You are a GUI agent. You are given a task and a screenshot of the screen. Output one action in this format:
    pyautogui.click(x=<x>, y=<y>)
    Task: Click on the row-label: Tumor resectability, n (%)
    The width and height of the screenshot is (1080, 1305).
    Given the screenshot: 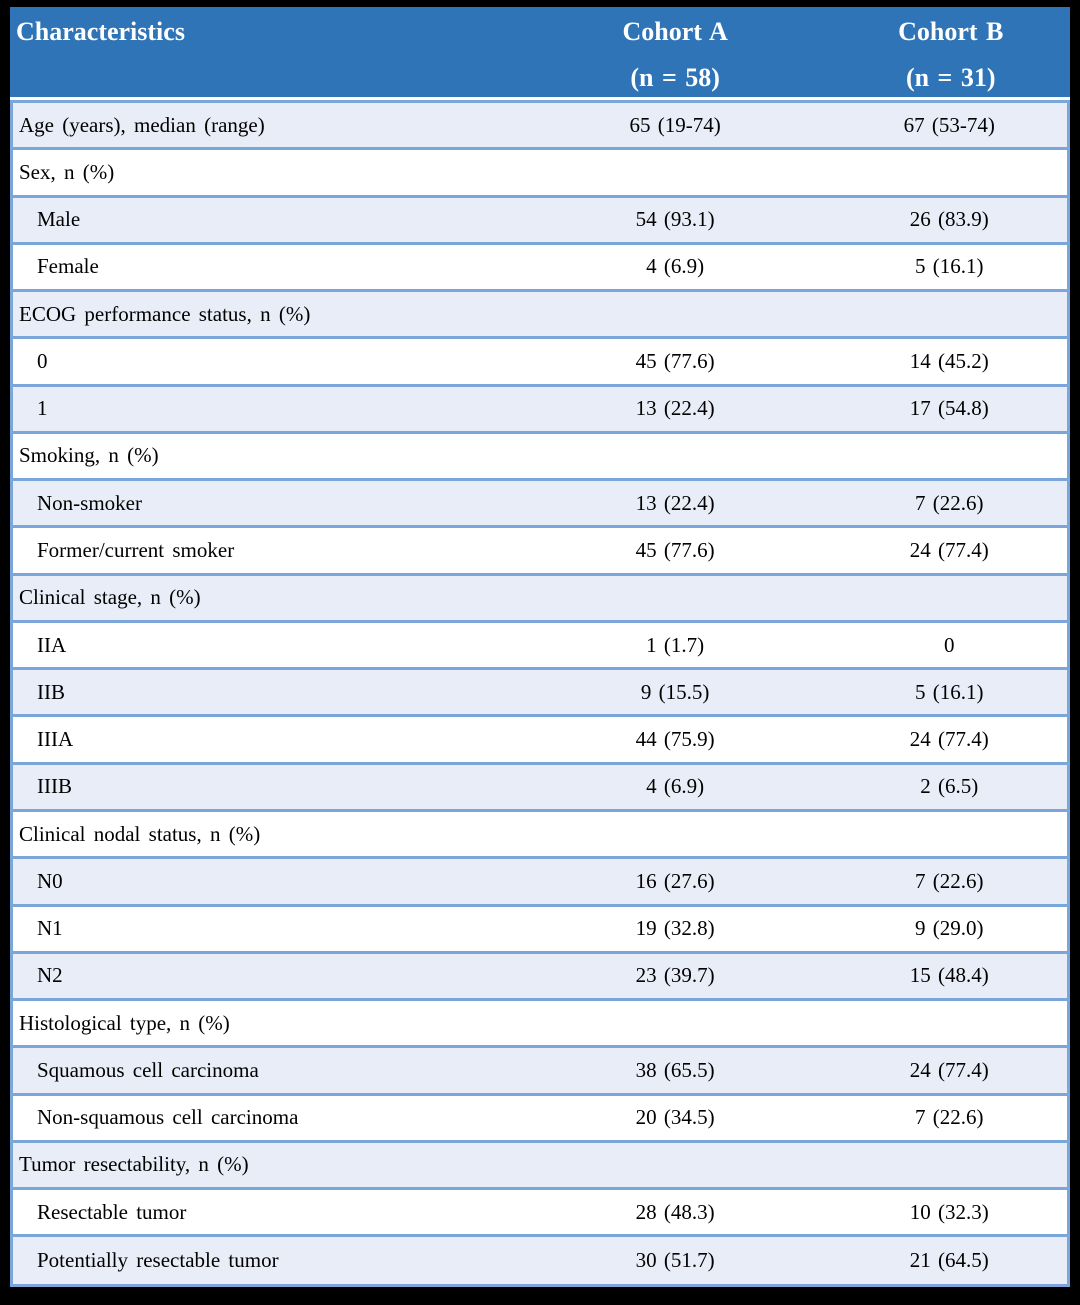 What is the action you would take?
    pyautogui.click(x=264, y=1163)
    